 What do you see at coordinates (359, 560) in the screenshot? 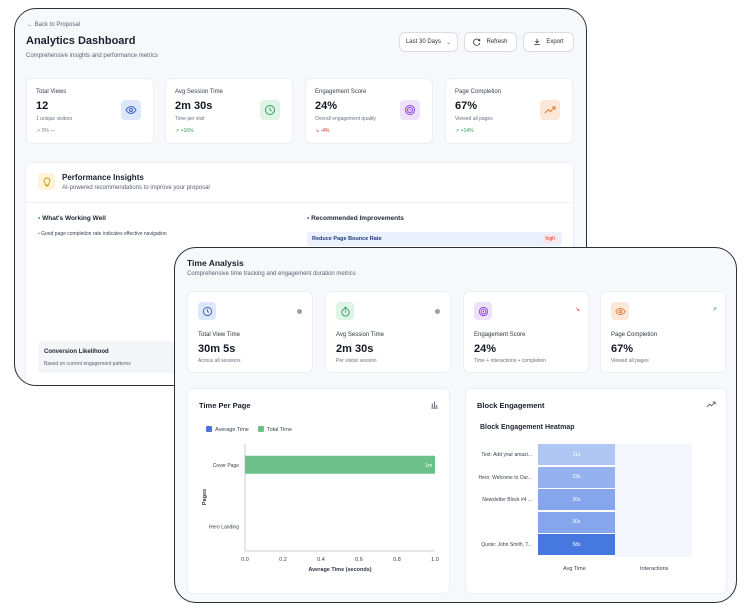
I see `x-tick-label: 0.6` at bounding box center [359, 560].